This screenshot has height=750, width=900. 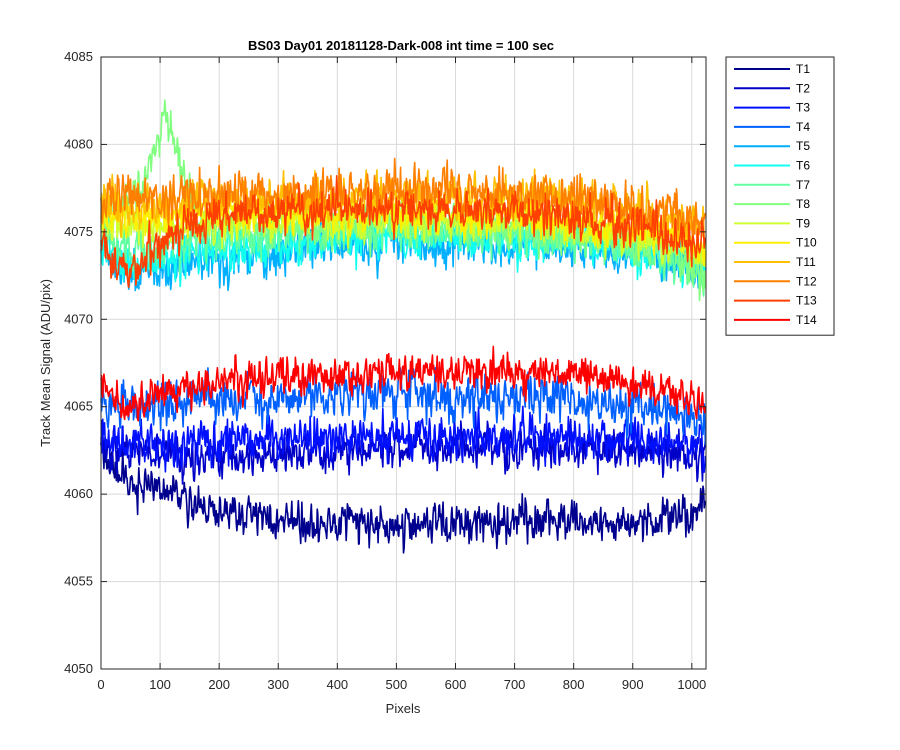 I want to click on legend-label: T13, so click(x=806, y=301).